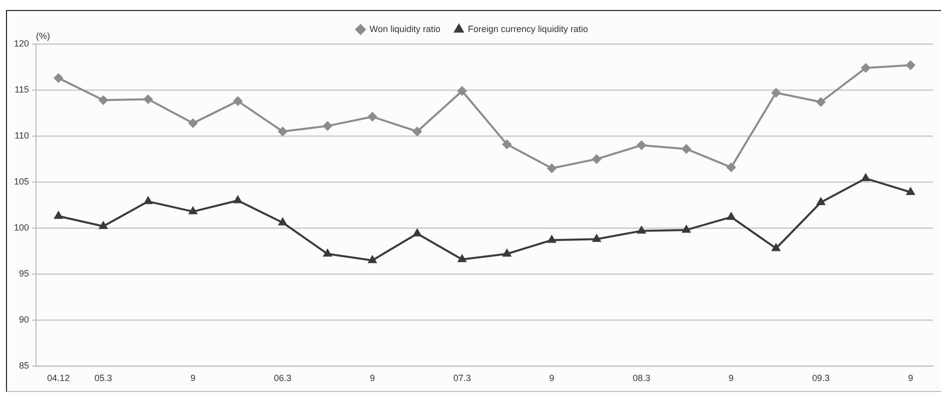 This screenshot has width=944, height=404. Describe the element at coordinates (103, 378) in the screenshot. I see `x-tick-label: 05.3` at that location.